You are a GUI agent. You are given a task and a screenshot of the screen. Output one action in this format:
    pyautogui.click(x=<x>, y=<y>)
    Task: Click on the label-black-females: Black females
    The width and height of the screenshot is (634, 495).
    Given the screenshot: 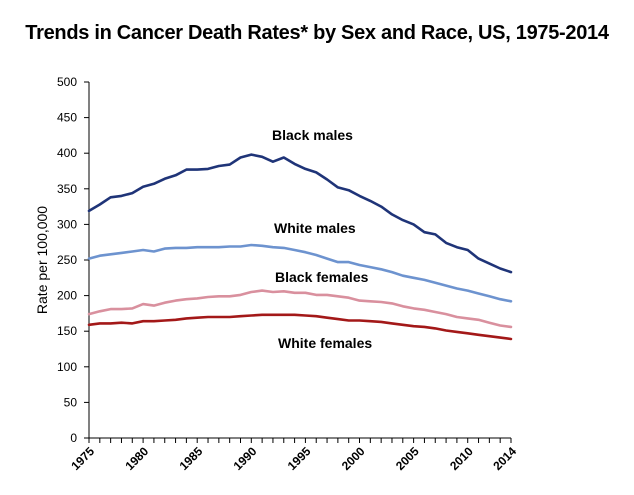 What is the action you would take?
    pyautogui.click(x=322, y=277)
    